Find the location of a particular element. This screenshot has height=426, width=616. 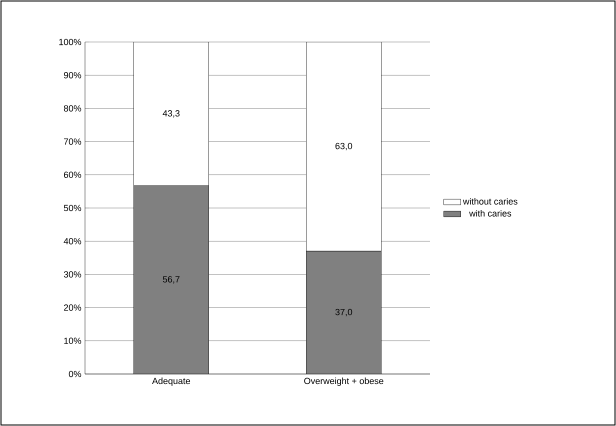

data-label: 56,7 is located at coordinates (171, 280).